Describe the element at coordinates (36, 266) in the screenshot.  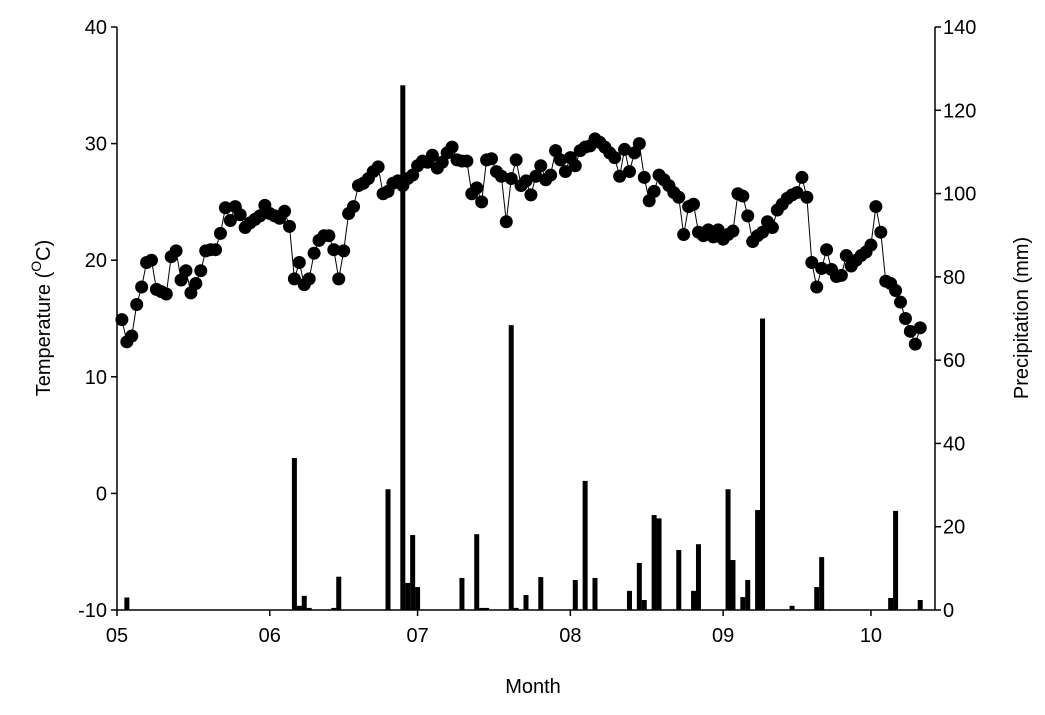
I see `y-label-sup: O` at that location.